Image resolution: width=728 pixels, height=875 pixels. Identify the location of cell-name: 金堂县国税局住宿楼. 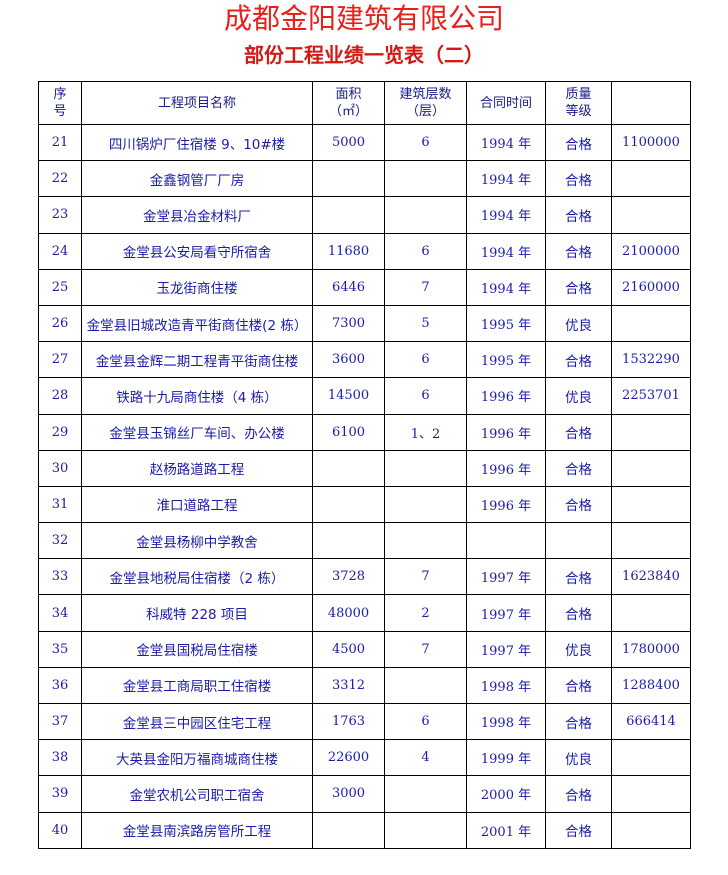
(197, 649).